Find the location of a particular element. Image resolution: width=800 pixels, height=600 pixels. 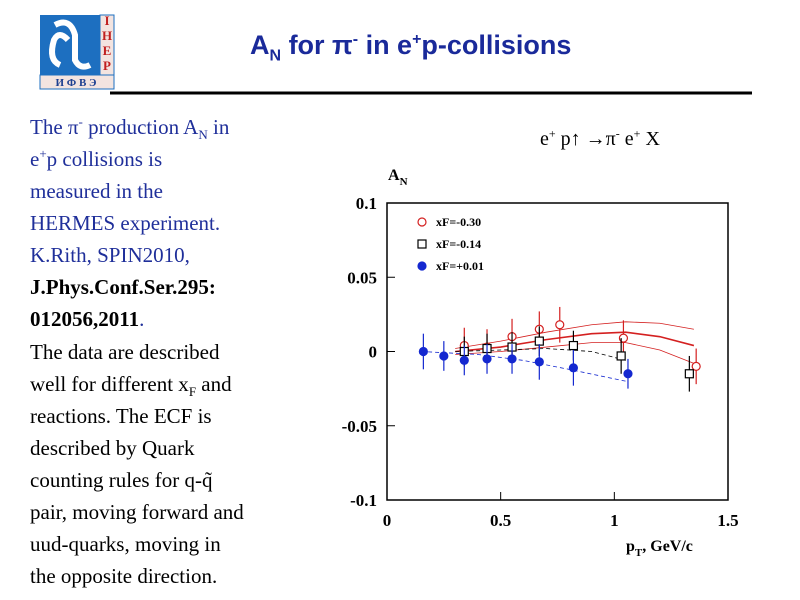

logo-bottom-text: И Ф В Э is located at coordinates (75, 83).